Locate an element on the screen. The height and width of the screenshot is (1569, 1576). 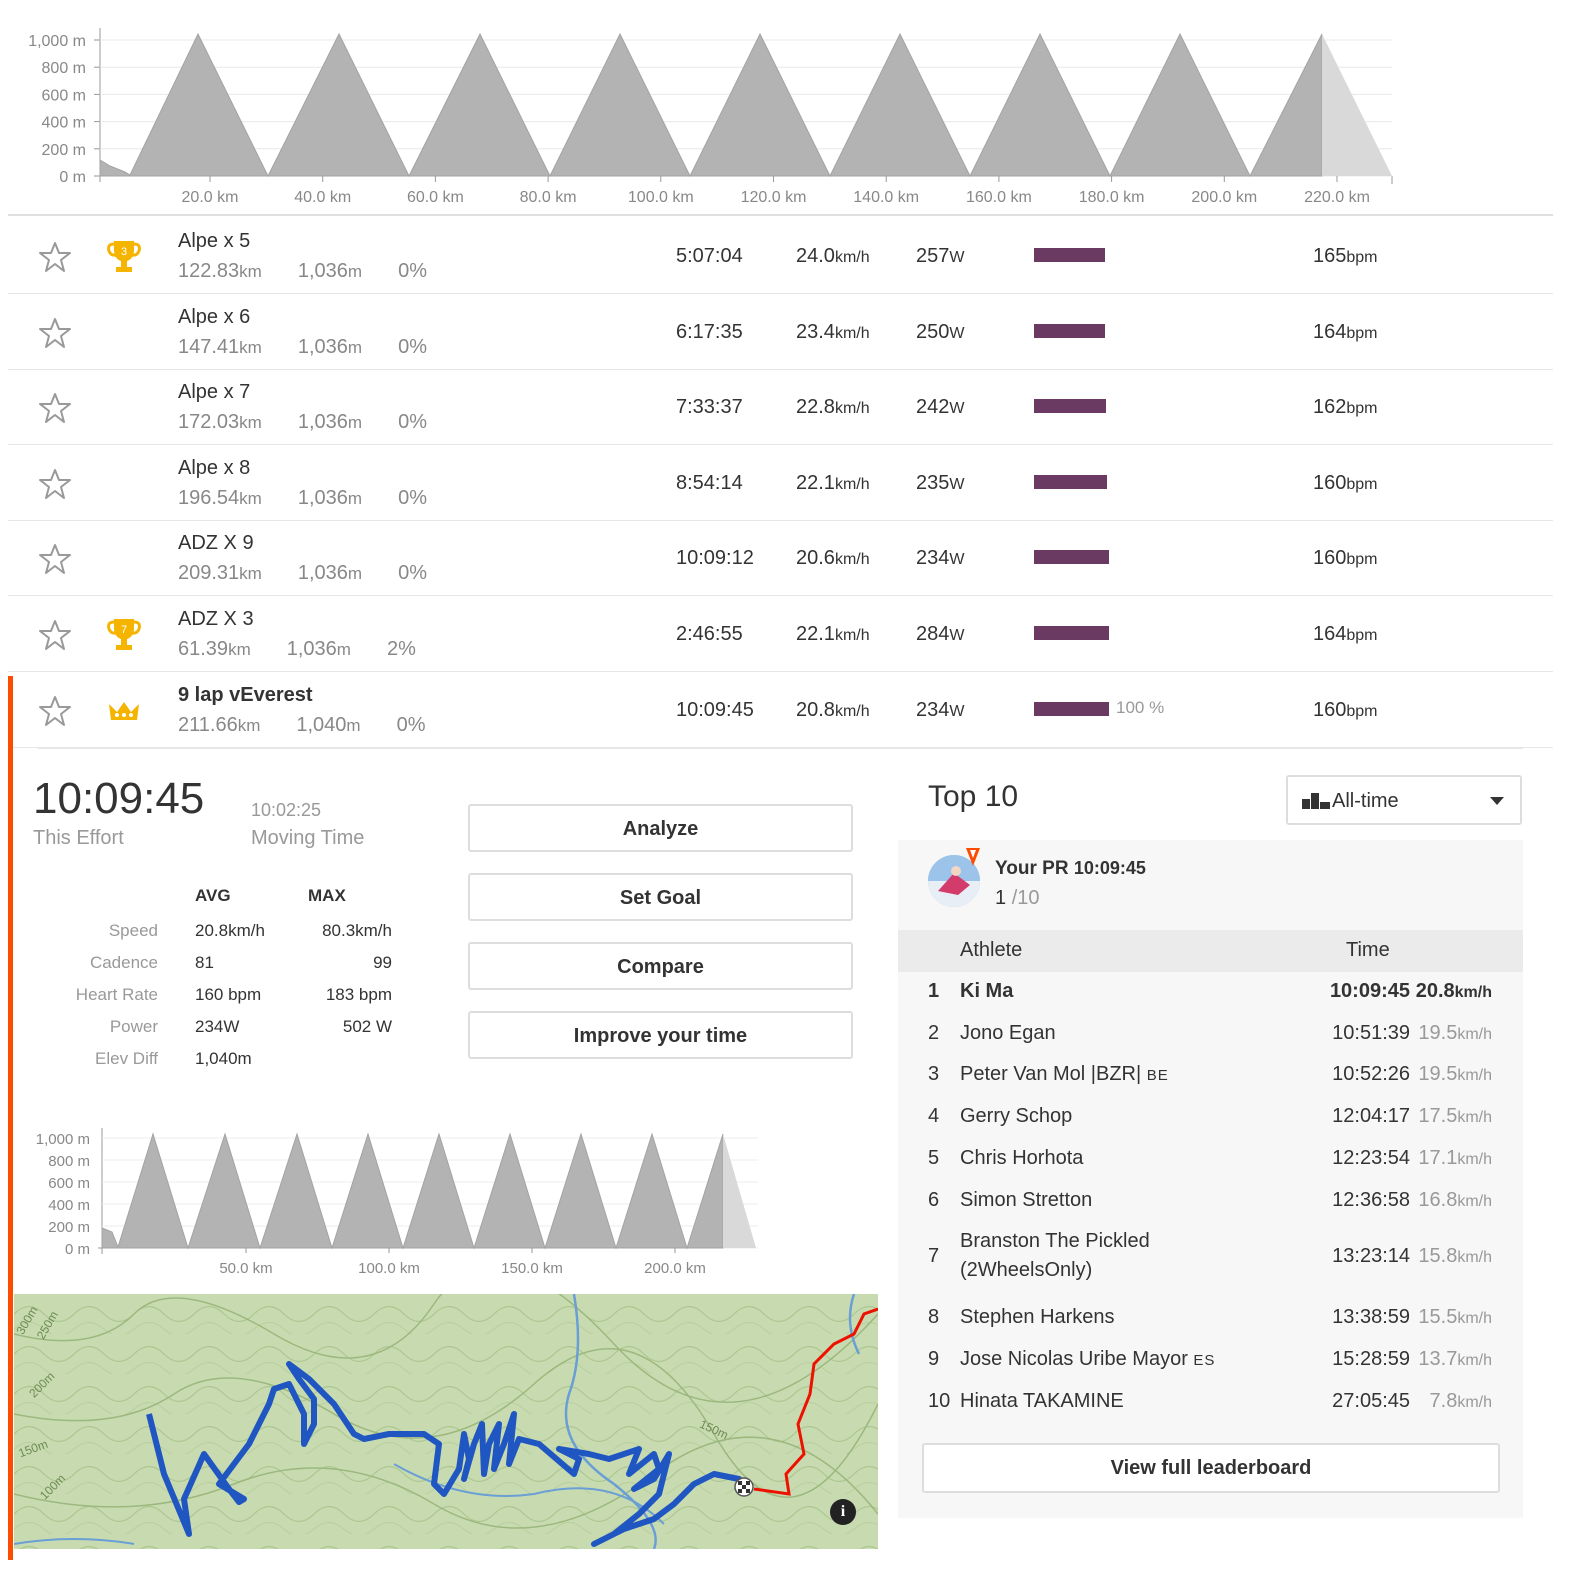
athlete-name: Peter Van Mol |BZR| BE is located at coordinates (1064, 1074).